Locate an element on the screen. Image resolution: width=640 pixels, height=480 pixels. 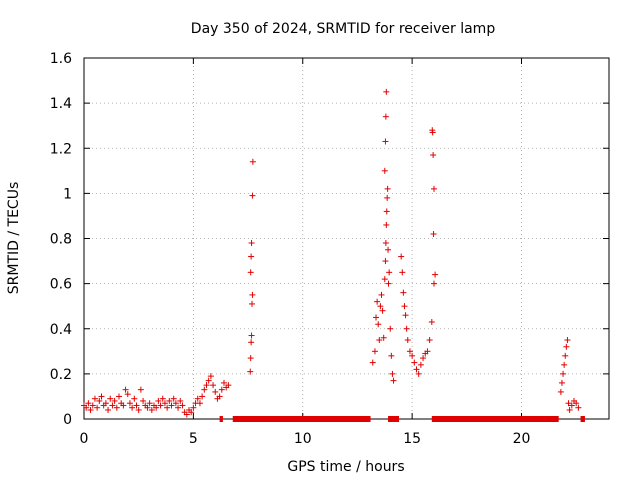
x-axis-title: GPS time / hours is located at coordinates (345, 467).